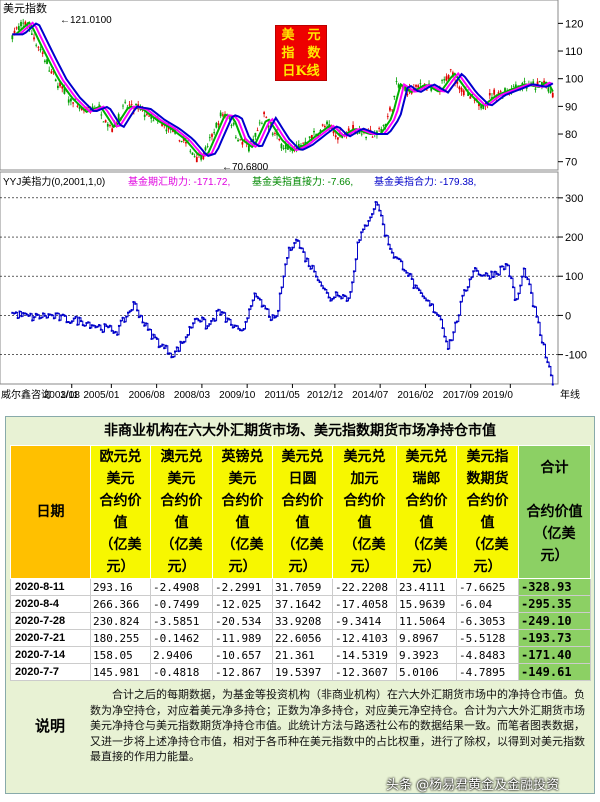 The image size is (600, 802). Describe the element at coordinates (26, 394) in the screenshot. I see `chart-source: 威尔鑫咨询` at that location.